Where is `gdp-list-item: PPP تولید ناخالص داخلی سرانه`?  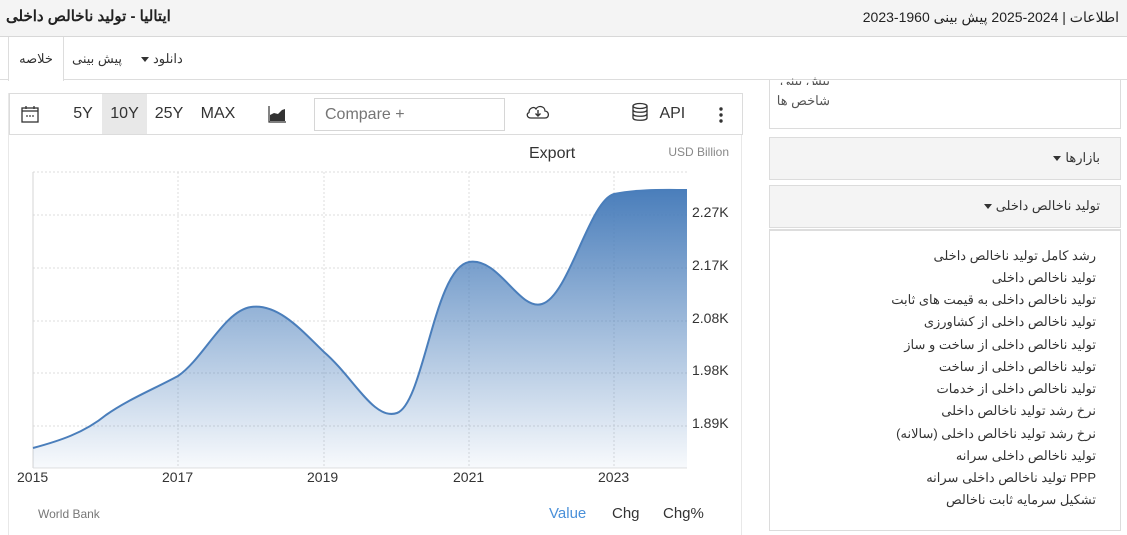
gdp-list-item: PPP تولید ناخالص داخلی سرانه is located at coordinates (1011, 477).